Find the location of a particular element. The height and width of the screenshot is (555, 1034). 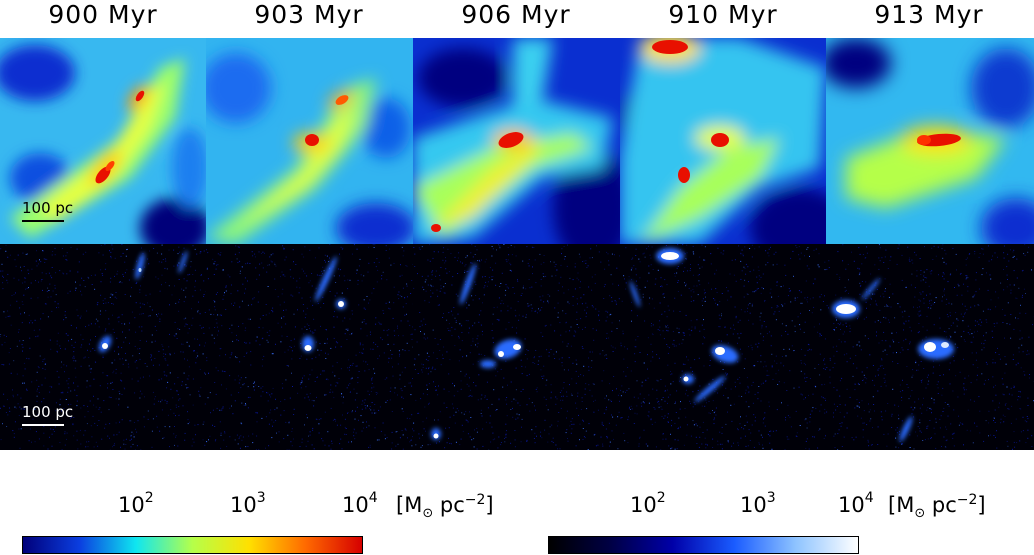

star-colorbar-tick-1e4: 104 is located at coordinates (856, 503).